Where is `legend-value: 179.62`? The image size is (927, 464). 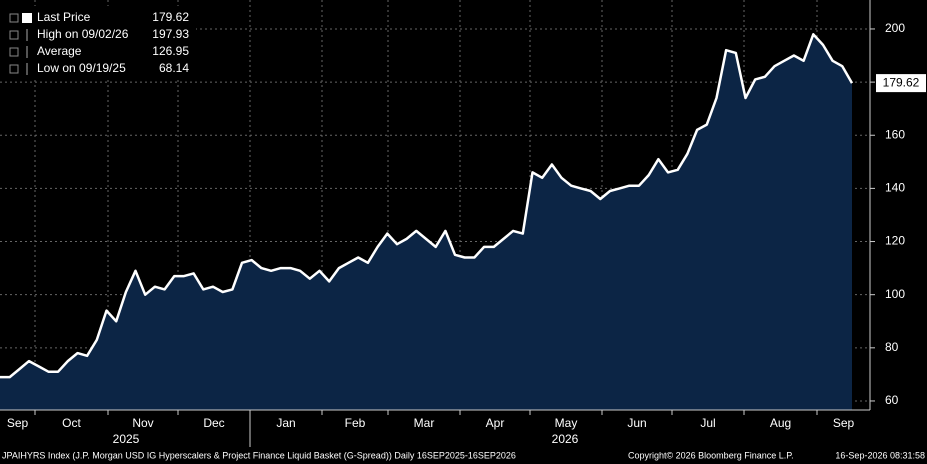 legend-value: 179.62 is located at coordinates (170, 17).